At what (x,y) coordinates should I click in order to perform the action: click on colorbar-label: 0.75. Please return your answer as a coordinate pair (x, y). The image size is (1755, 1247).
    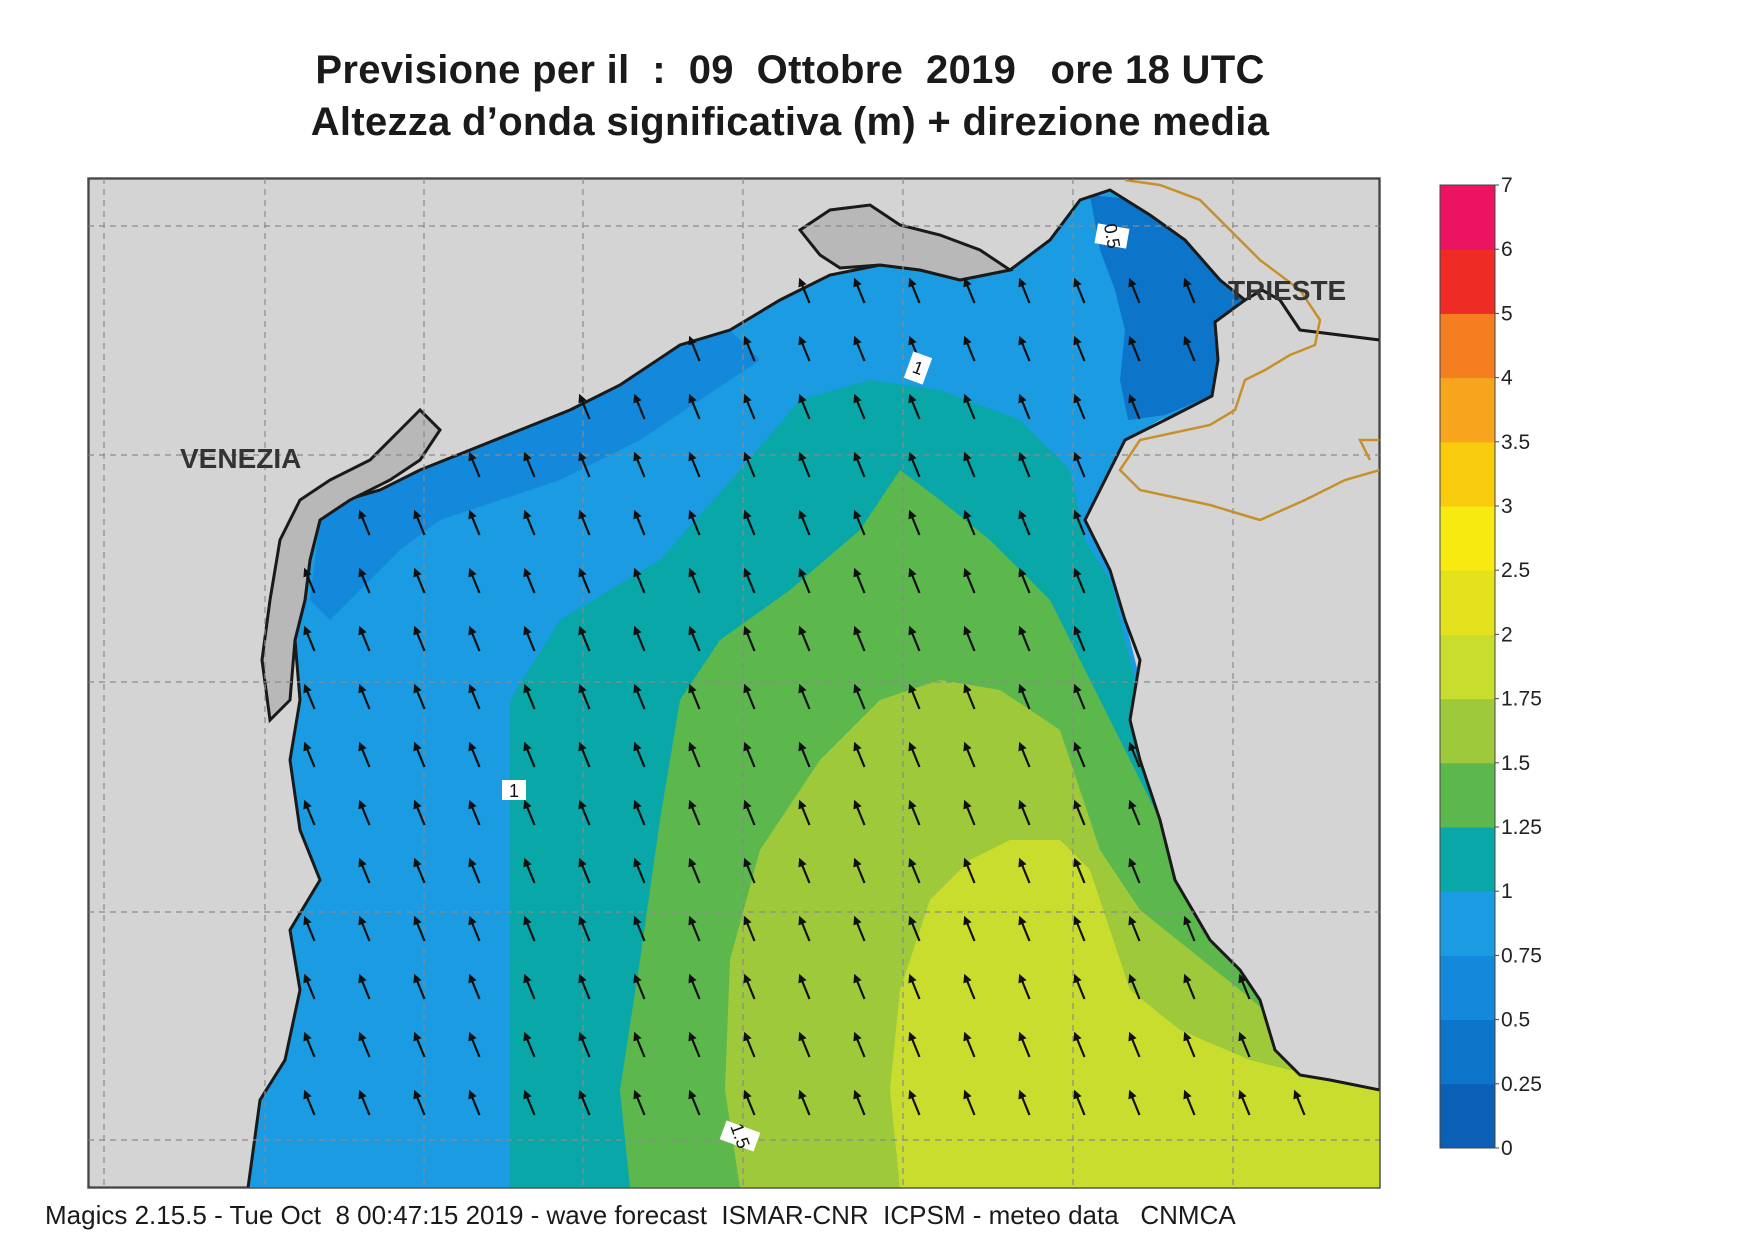
    Looking at the image, I should click on (1521, 955).